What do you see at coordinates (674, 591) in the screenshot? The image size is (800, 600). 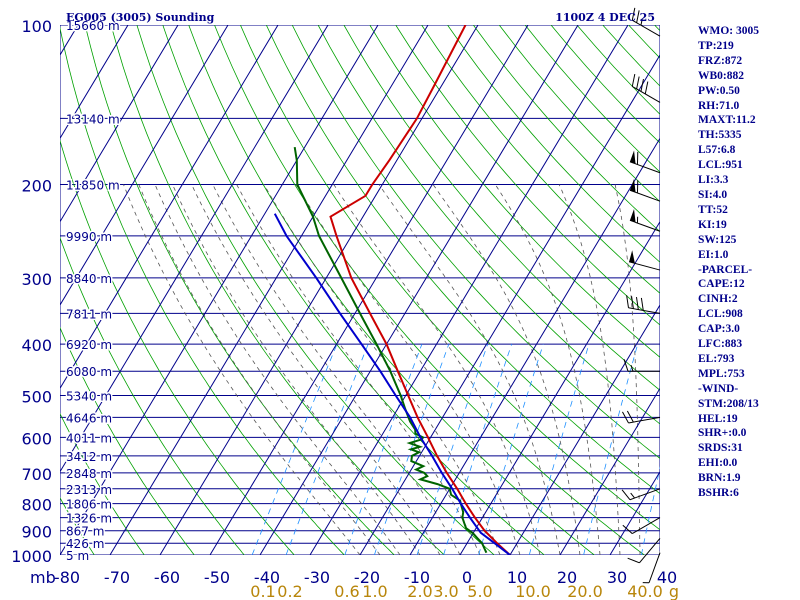 I see `mixing-ratio-label: g` at bounding box center [674, 591].